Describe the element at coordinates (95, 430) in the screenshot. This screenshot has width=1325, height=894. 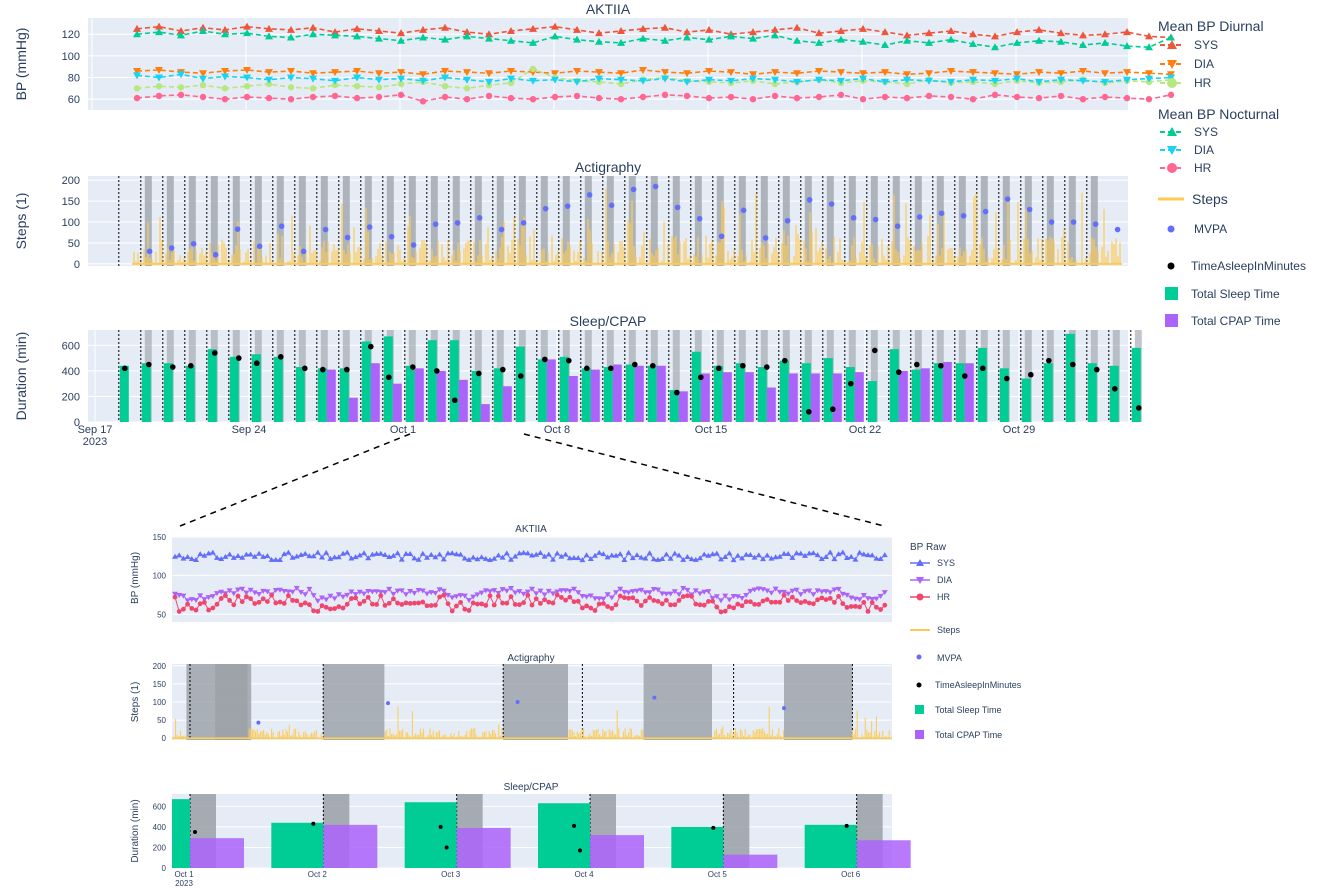
I see `x-tick-label: Sep 17` at that location.